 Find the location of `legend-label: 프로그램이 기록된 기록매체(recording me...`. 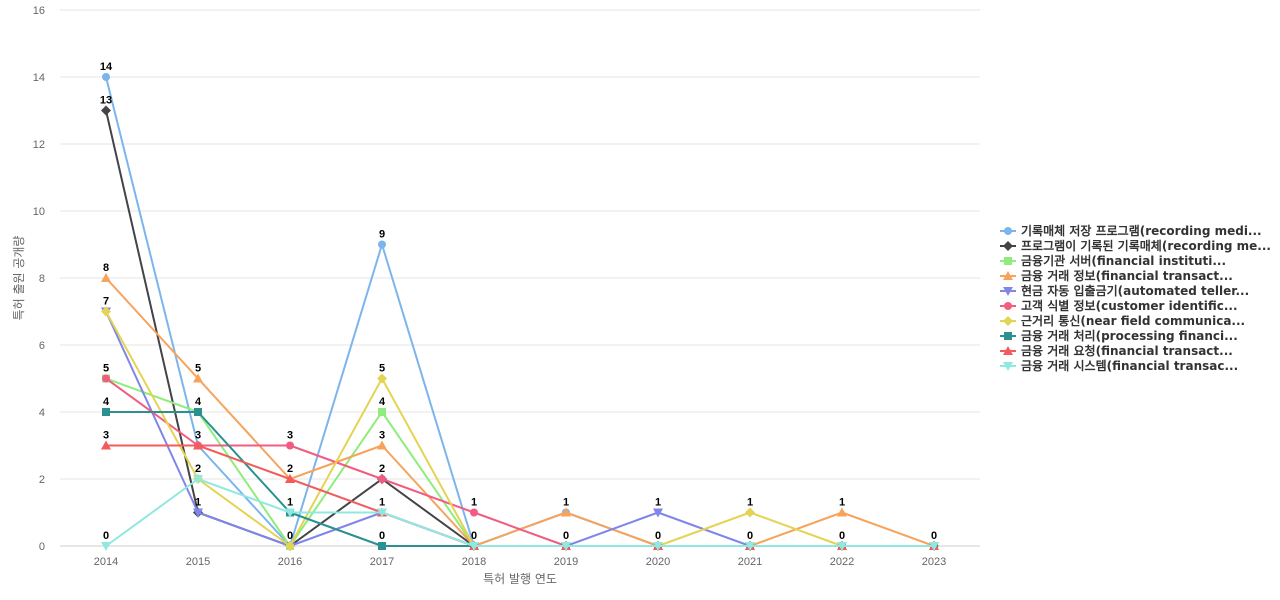

legend-label: 프로그램이 기록된 기록매체(recording me... is located at coordinates (1146, 245).